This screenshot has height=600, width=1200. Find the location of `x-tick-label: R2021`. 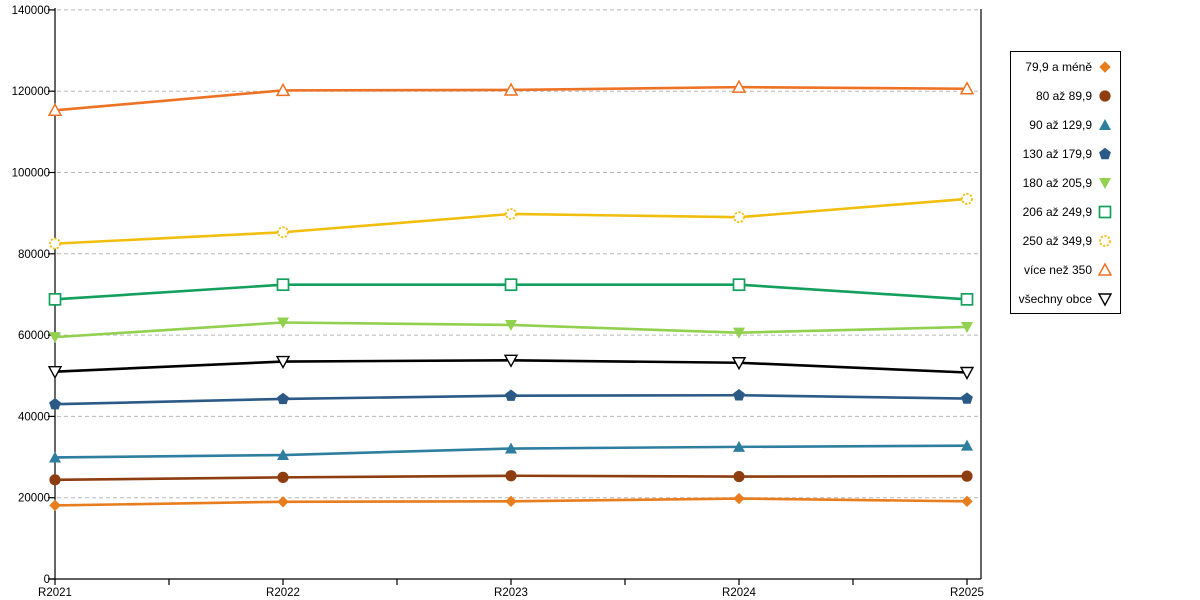

x-tick-label: R2021 is located at coordinates (55, 593).